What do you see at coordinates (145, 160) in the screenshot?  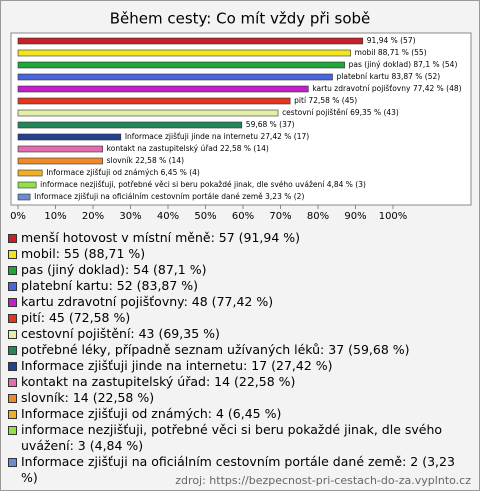 I see `bar-label: slovník 22,58 % (14)` at bounding box center [145, 160].